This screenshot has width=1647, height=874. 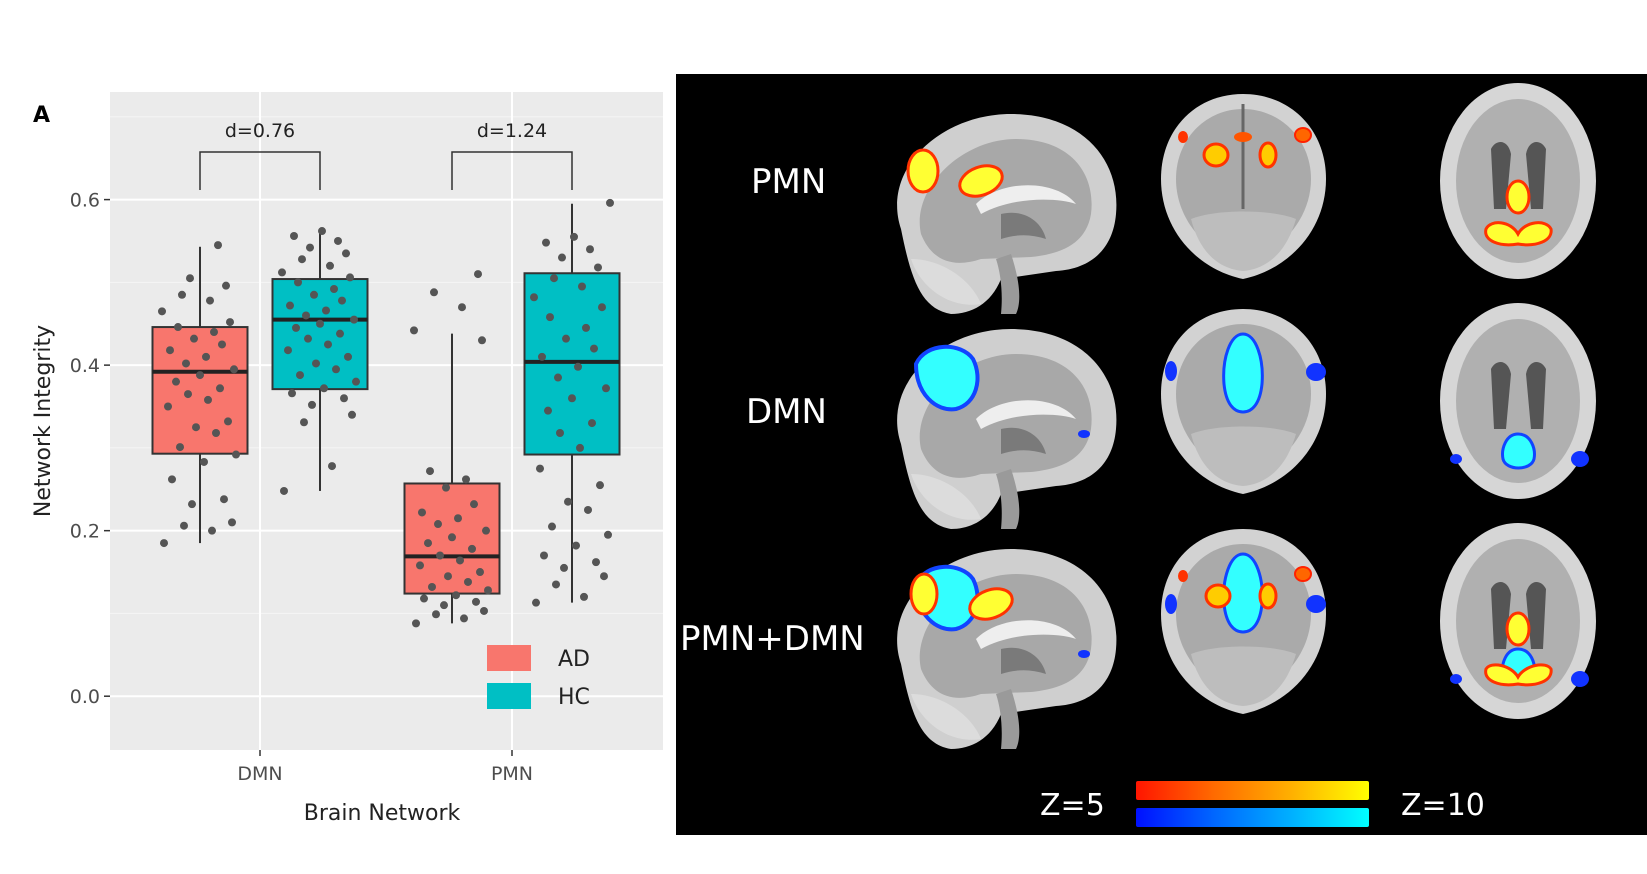 I want to click on coronal-brain-pmn, so click(x=1243, y=186).